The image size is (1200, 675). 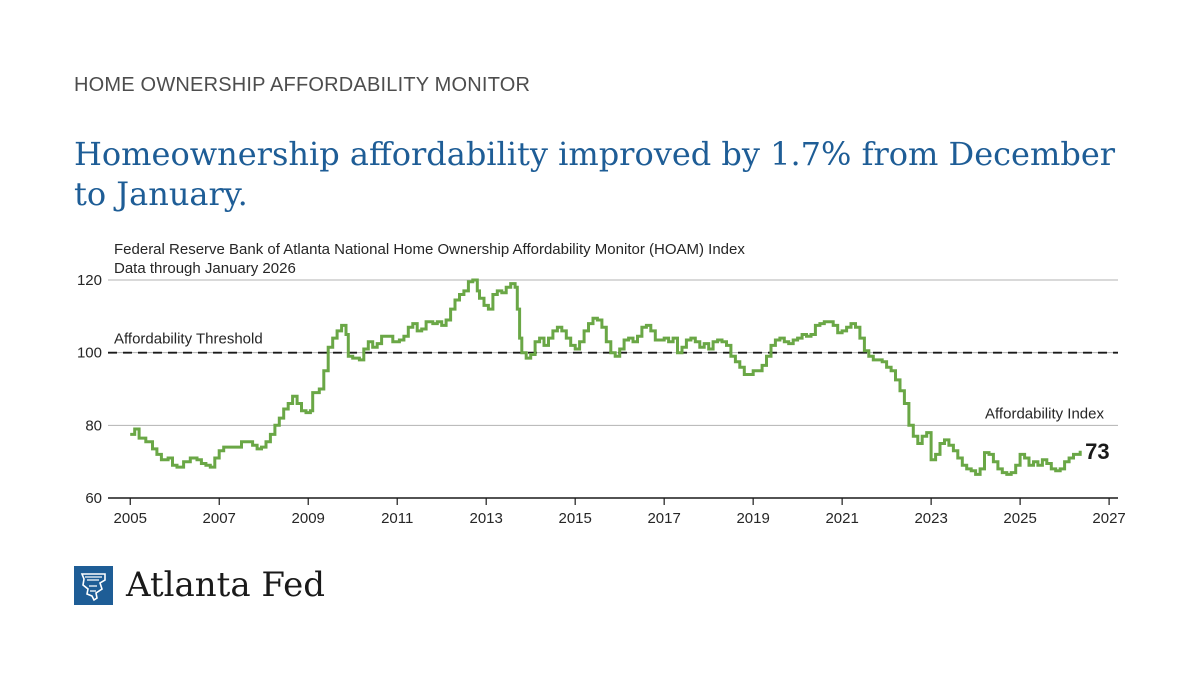 What do you see at coordinates (841, 518) in the screenshot?
I see `x-tick-label: 2021` at bounding box center [841, 518].